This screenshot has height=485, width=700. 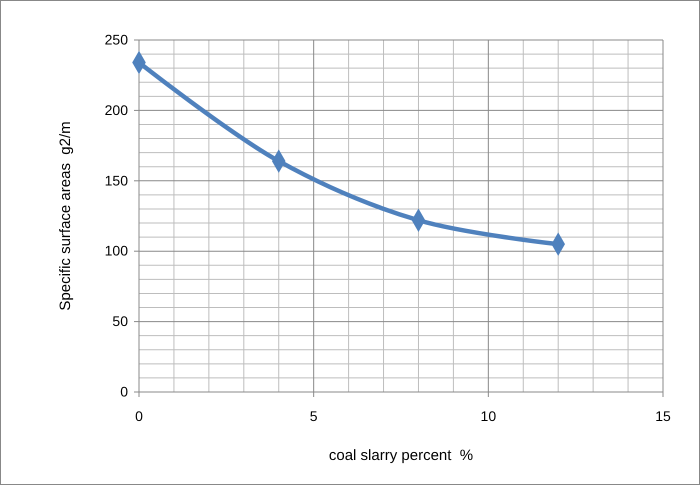 I want to click on y-tick-label: 100, so click(x=116, y=250).